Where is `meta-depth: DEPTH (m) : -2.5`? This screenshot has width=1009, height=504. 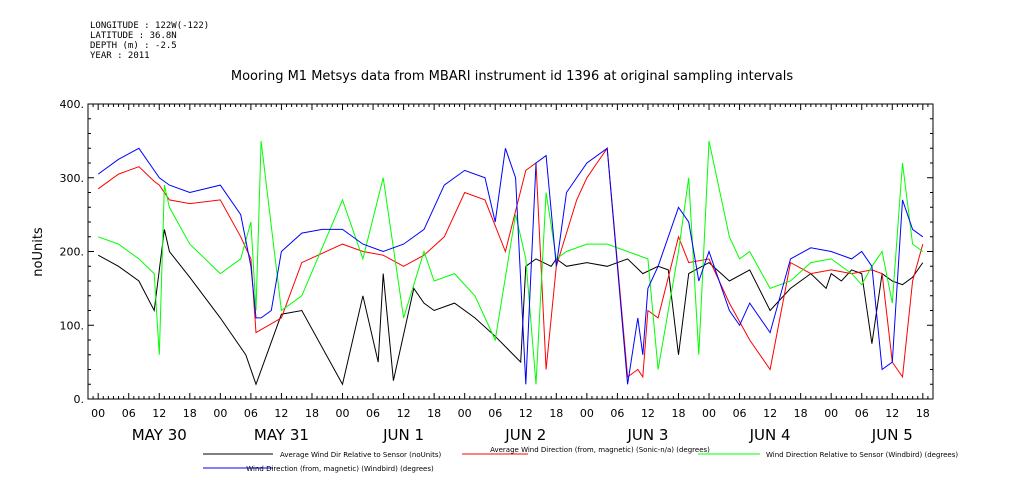 meta-depth: DEPTH (m) : -2.5 is located at coordinates (133, 46).